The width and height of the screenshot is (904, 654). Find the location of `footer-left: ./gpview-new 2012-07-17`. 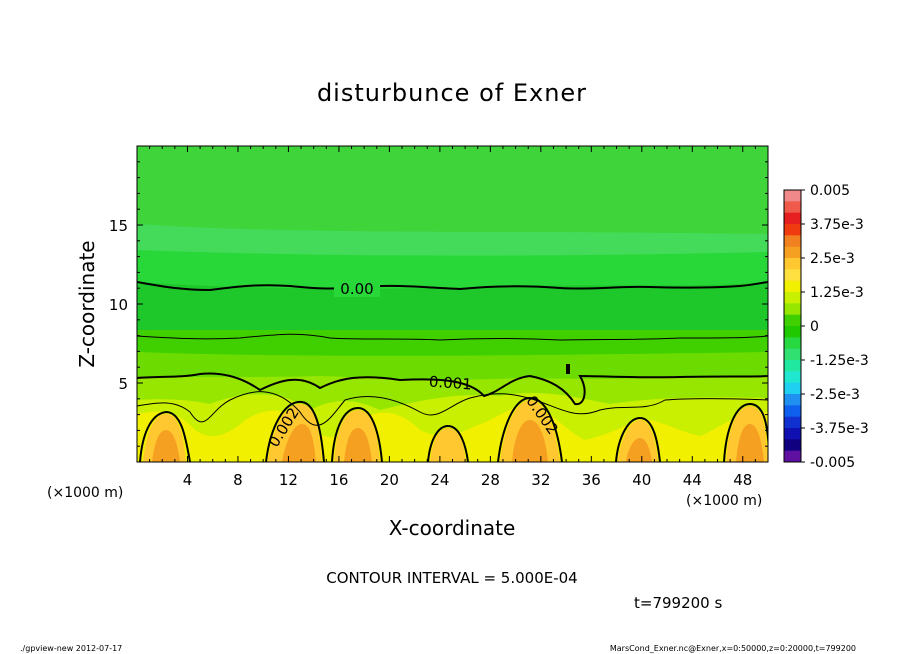

footer-left: ./gpview-new 2012-07-17 is located at coordinates (71, 648).